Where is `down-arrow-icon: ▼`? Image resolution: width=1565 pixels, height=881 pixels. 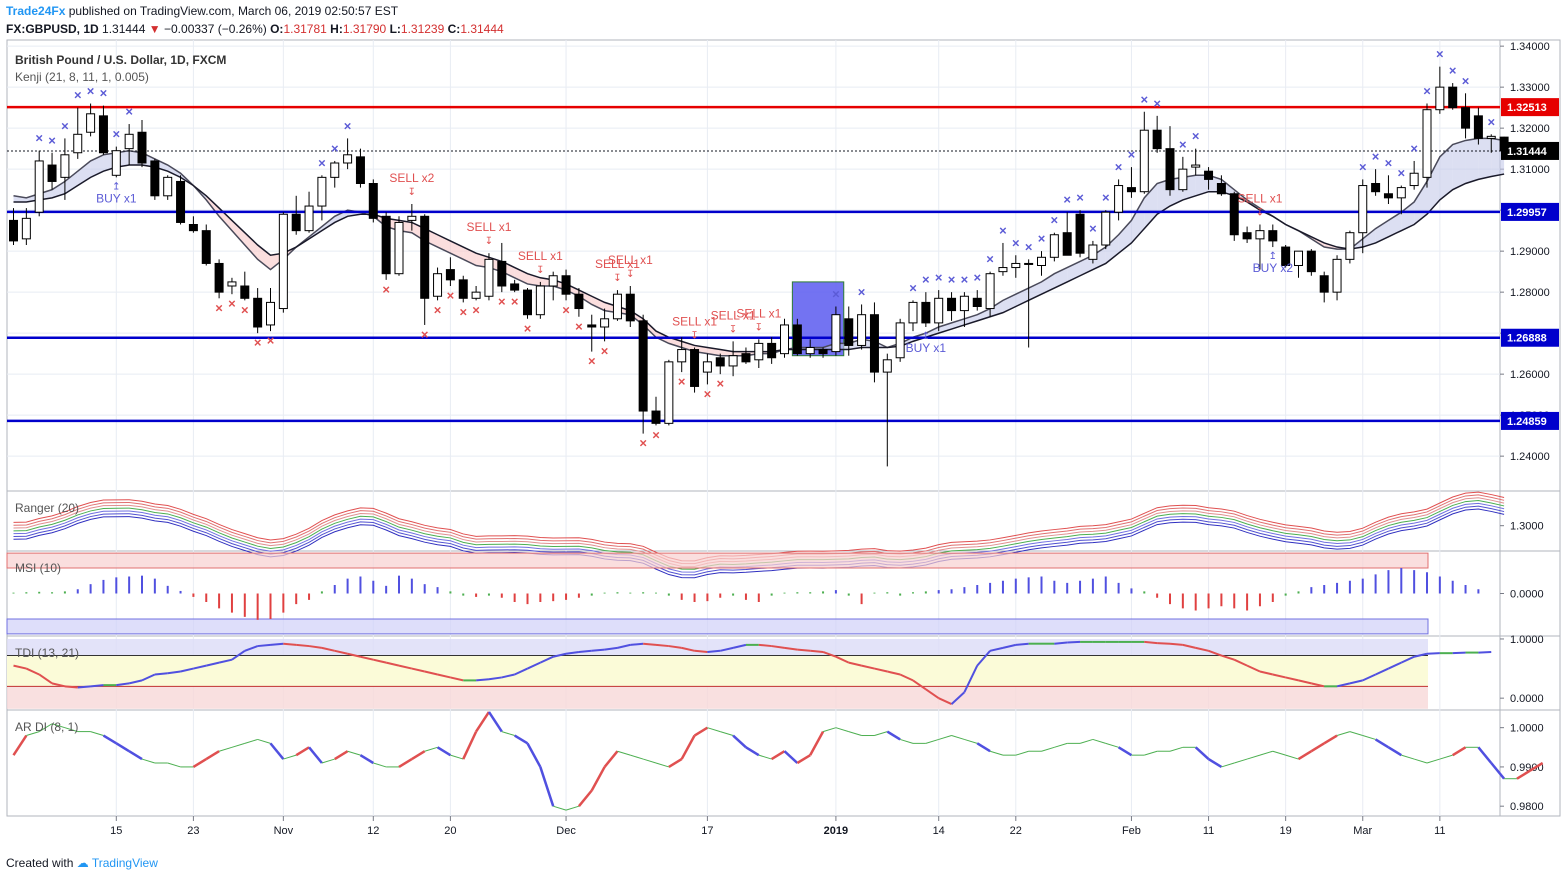
down-arrow-icon: ▼ is located at coordinates (154, 29).